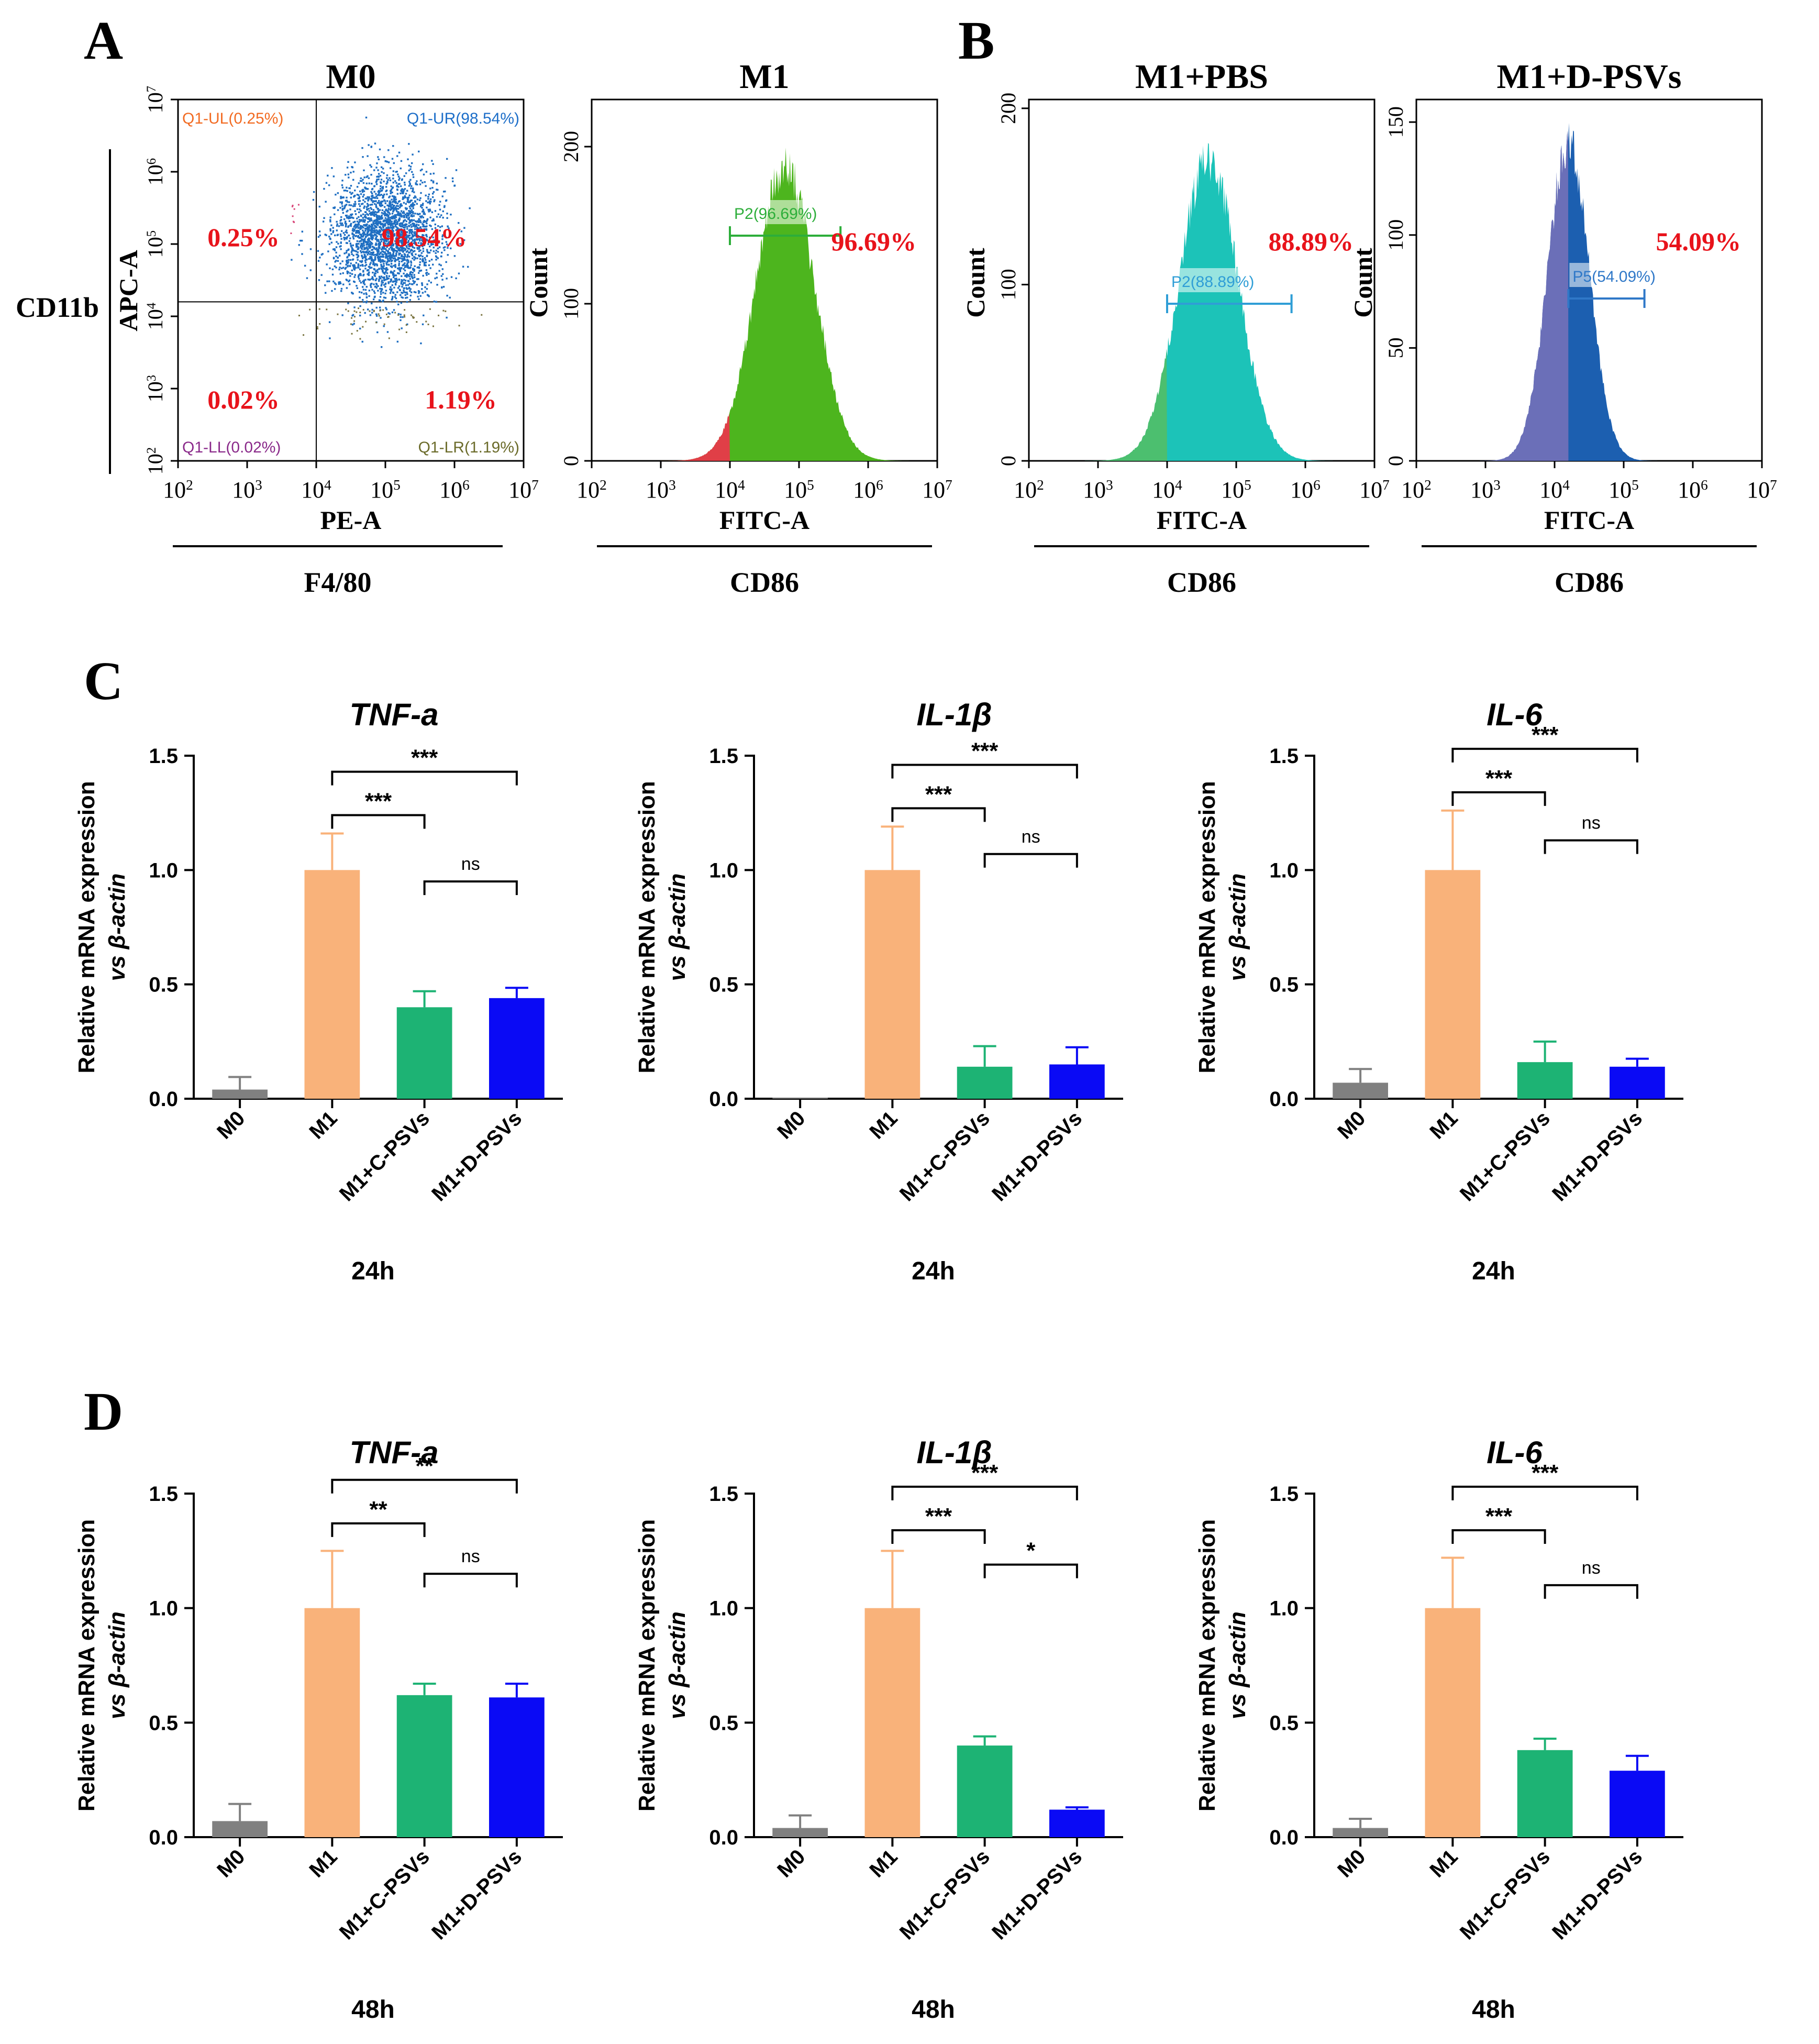 Image resolution: width=1819 pixels, height=2044 pixels. Describe the element at coordinates (1098, 405) in the screenshot. I see `histogram-area-pregate` at that location.